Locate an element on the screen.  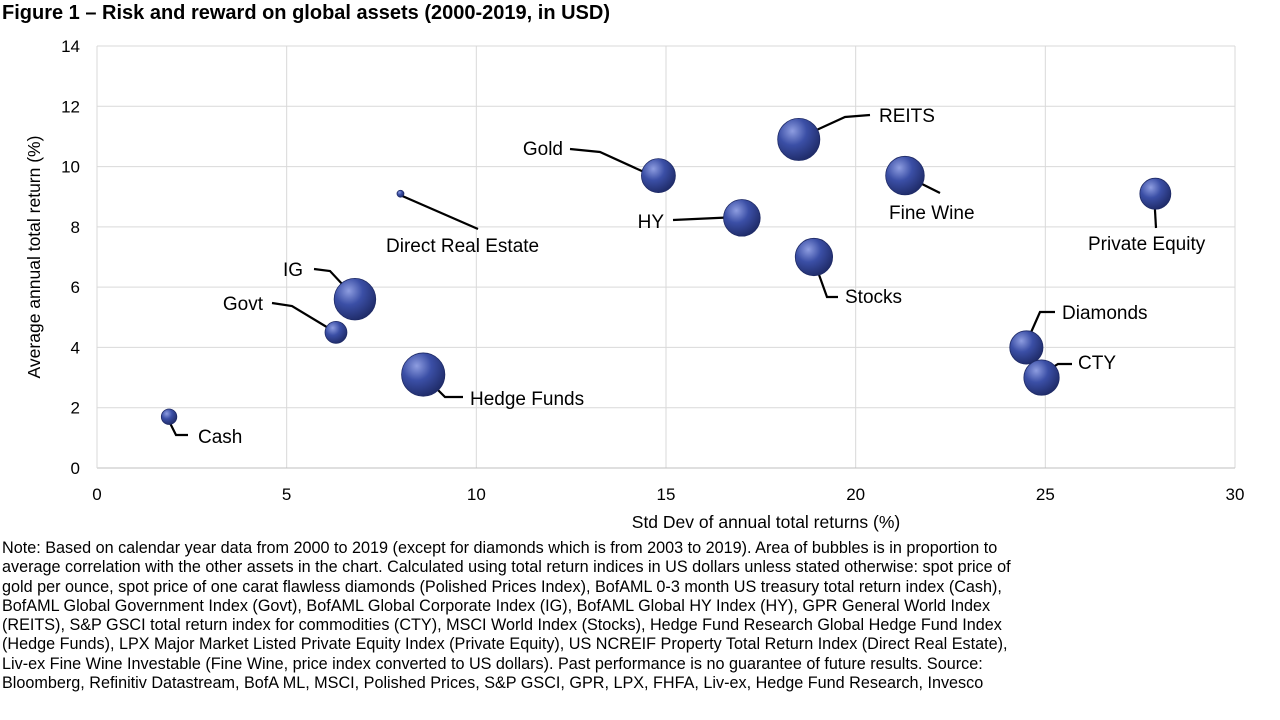
bubble-label-cash: Cash is located at coordinates (220, 437).